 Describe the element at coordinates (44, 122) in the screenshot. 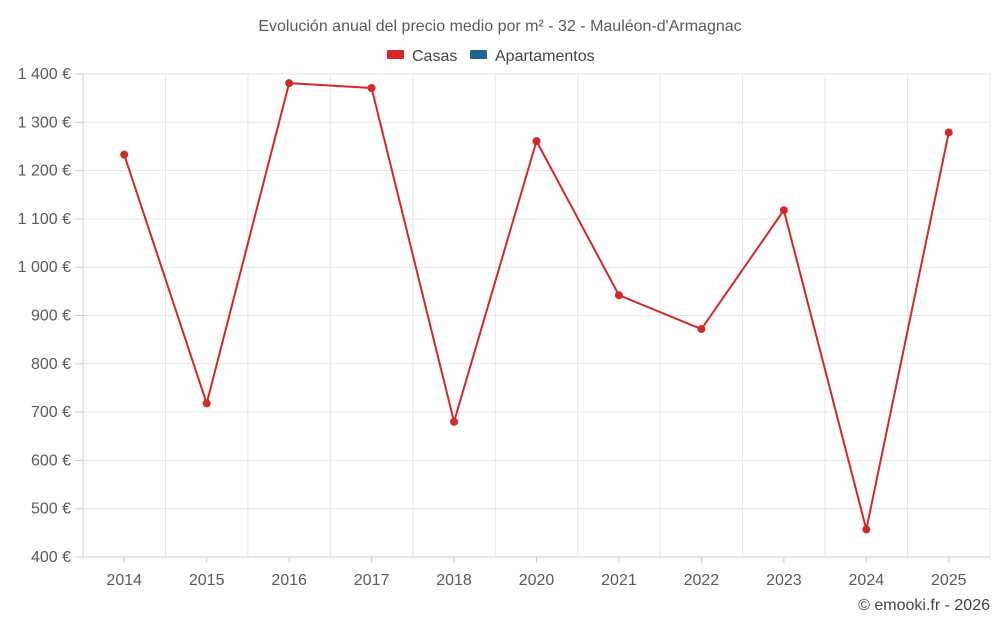

I see `y-tick-label: 1 300 €` at that location.